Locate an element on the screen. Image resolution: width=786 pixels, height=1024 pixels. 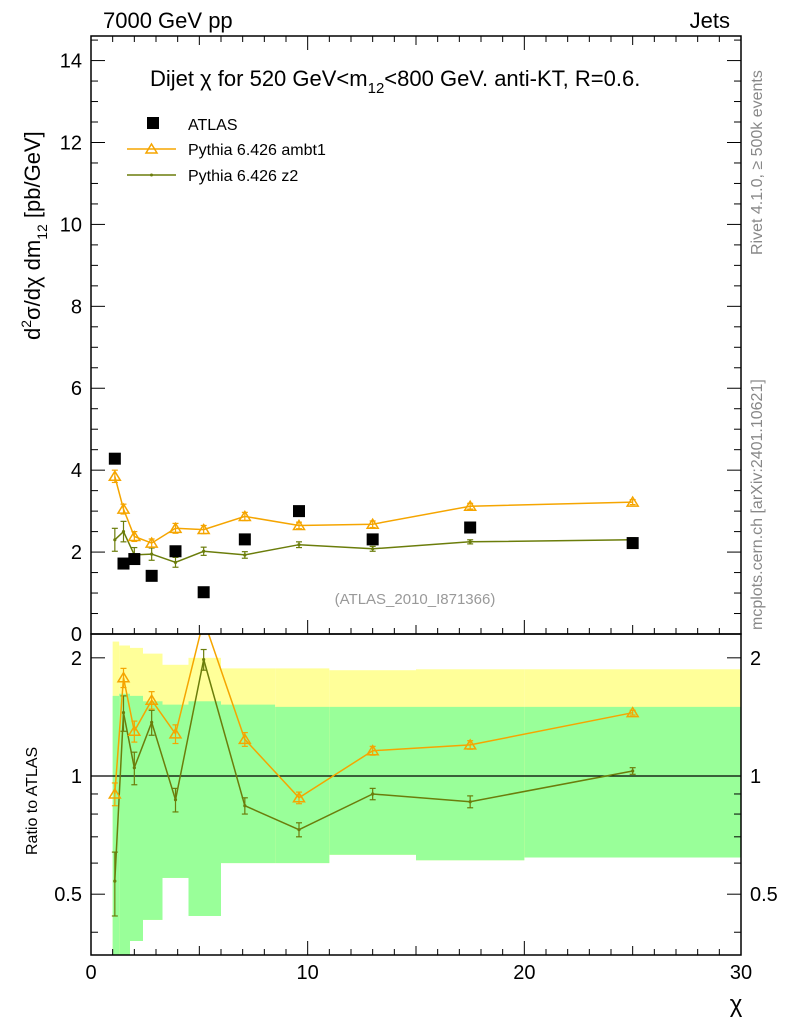
main-y-axis-label: d2σ/dχ dm12 [pb/GeV] is located at coordinates (34, 235).